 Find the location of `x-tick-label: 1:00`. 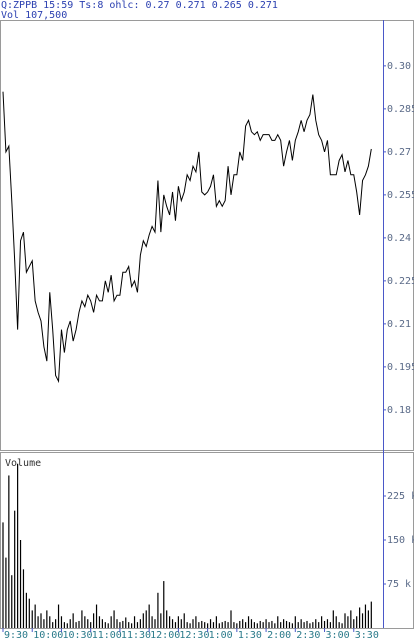

x-tick-label: 1:00 is located at coordinates (221, 635).